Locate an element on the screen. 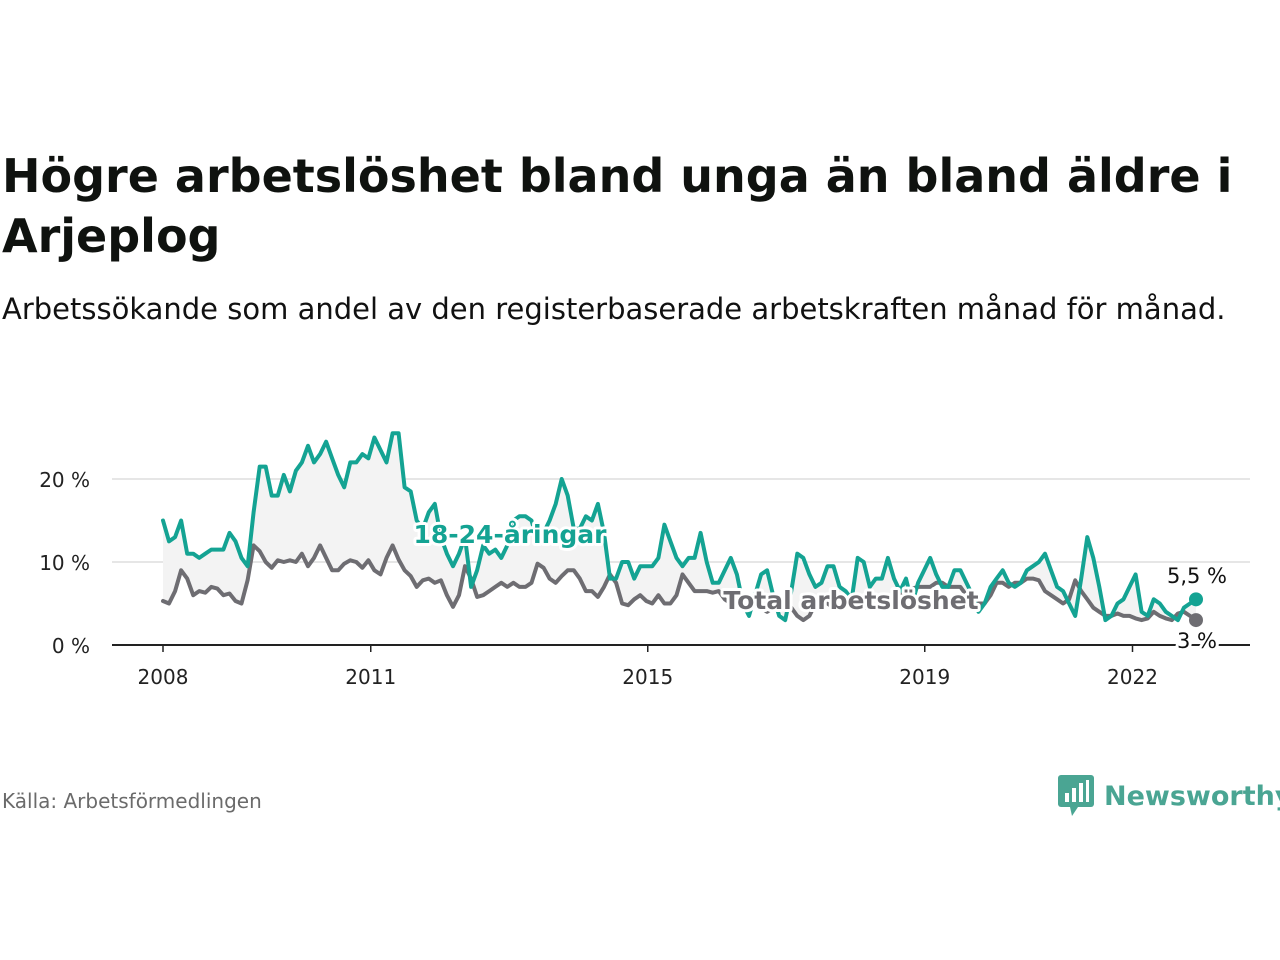 The height and width of the screenshot is (960, 1280). brand-name: Newsworthy is located at coordinates (1192, 796).